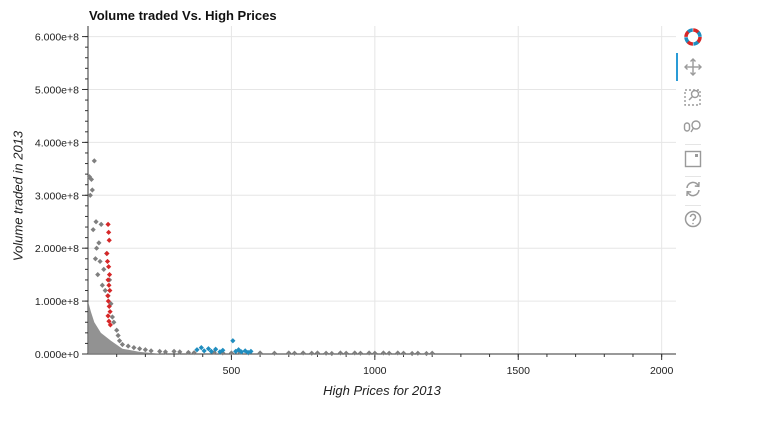 This screenshot has width=772, height=429. I want to click on x-tick-label: 1000, so click(375, 371).